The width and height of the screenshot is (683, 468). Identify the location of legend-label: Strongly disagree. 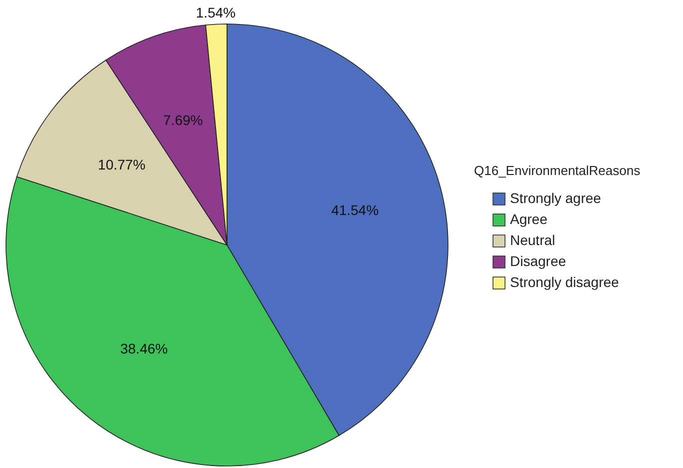
(565, 282).